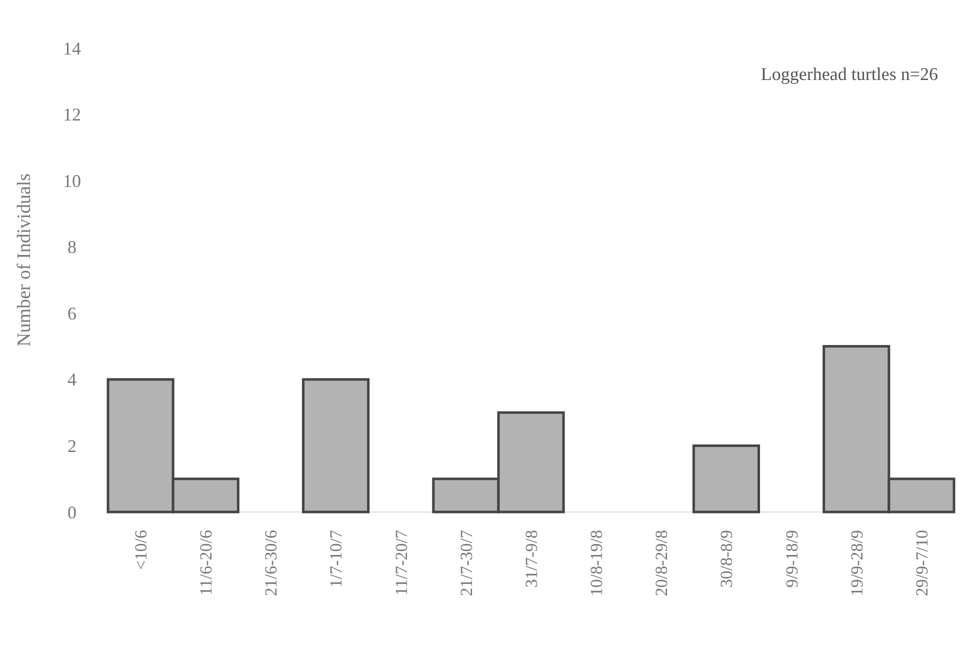 The width and height of the screenshot is (968, 660). Describe the element at coordinates (206, 563) in the screenshot. I see `x-tick-label: 11/6-20/6` at that location.